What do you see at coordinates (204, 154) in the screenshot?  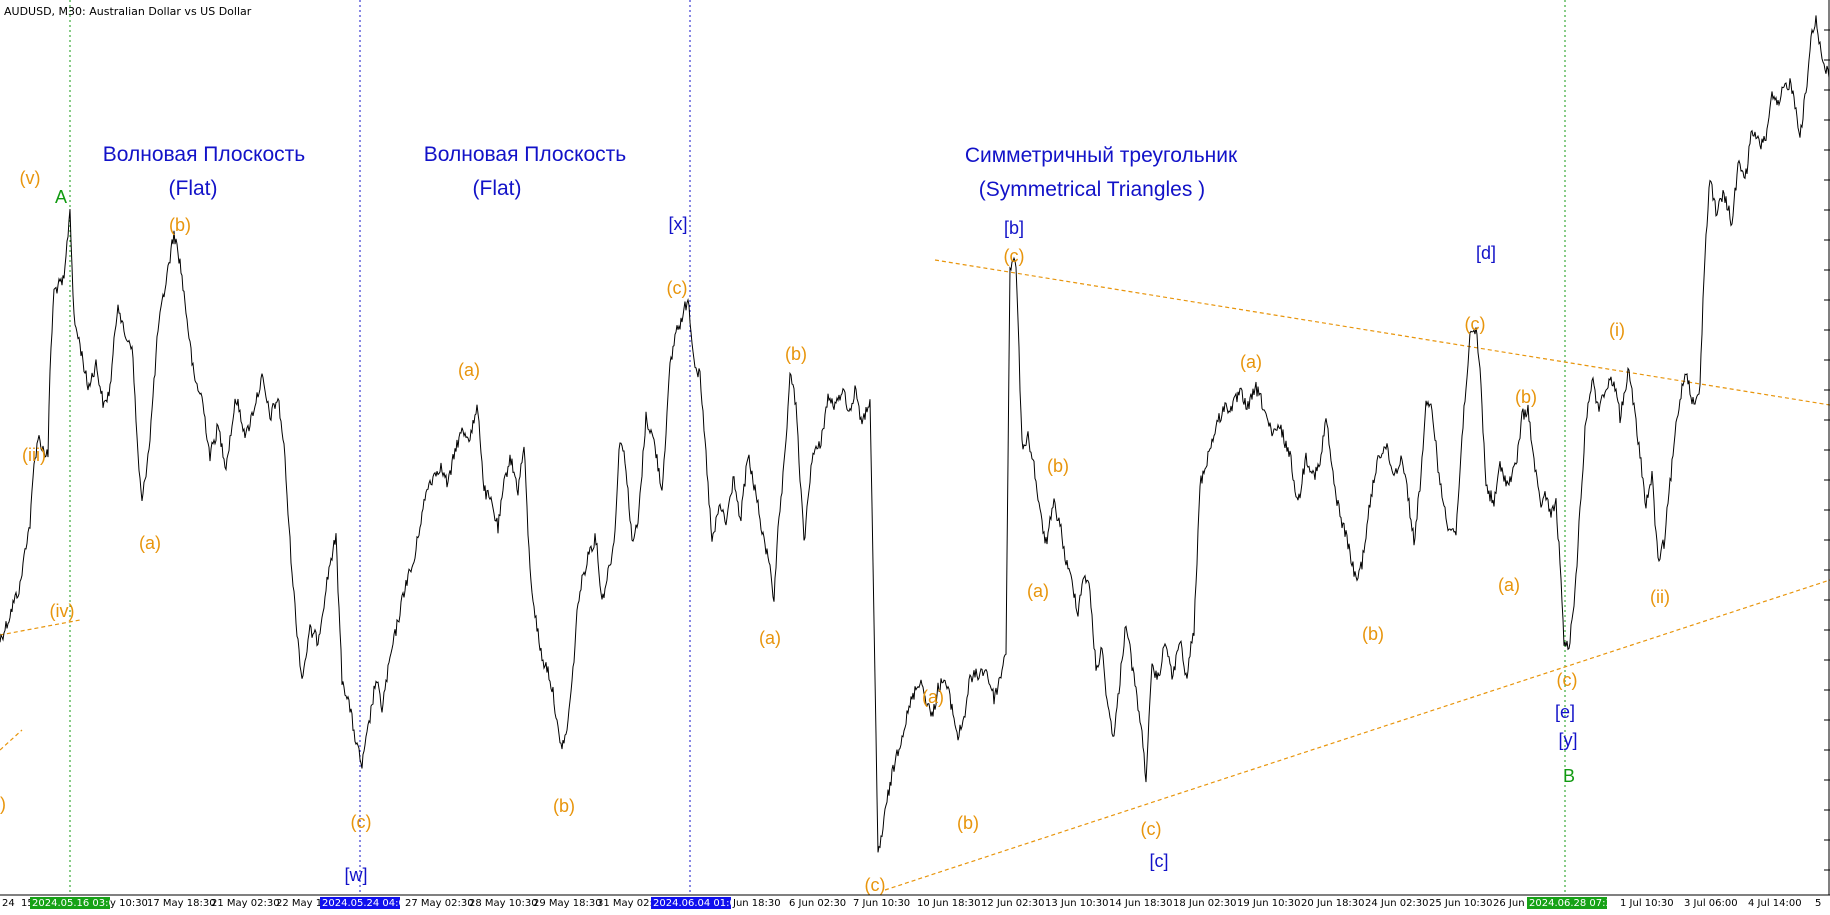 I see `title-flat-1-line1: Волновая Плоскость` at bounding box center [204, 154].